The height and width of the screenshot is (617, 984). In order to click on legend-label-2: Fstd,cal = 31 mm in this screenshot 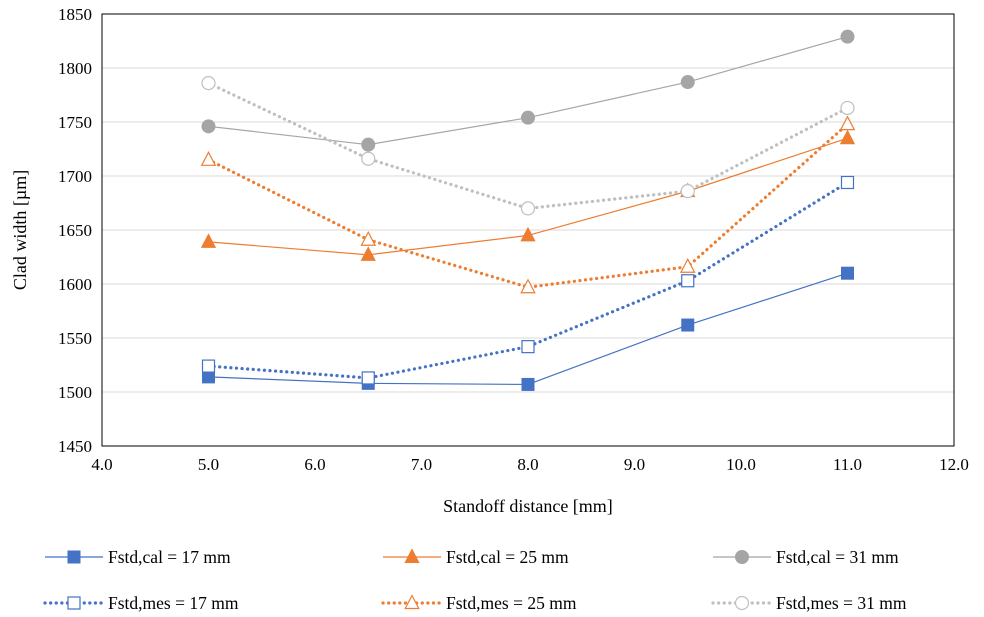, I will do `click(837, 557)`.